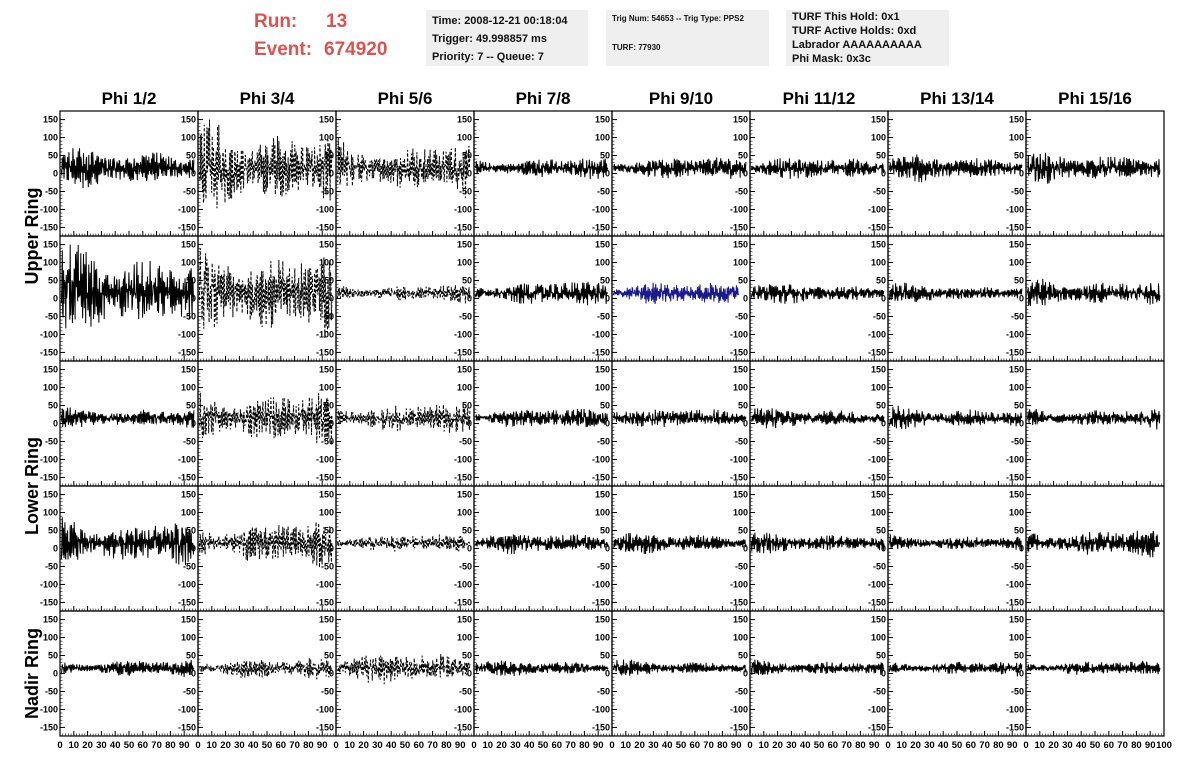 The height and width of the screenshot is (772, 1196). I want to click on x-tick-label: 90, so click(184, 745).